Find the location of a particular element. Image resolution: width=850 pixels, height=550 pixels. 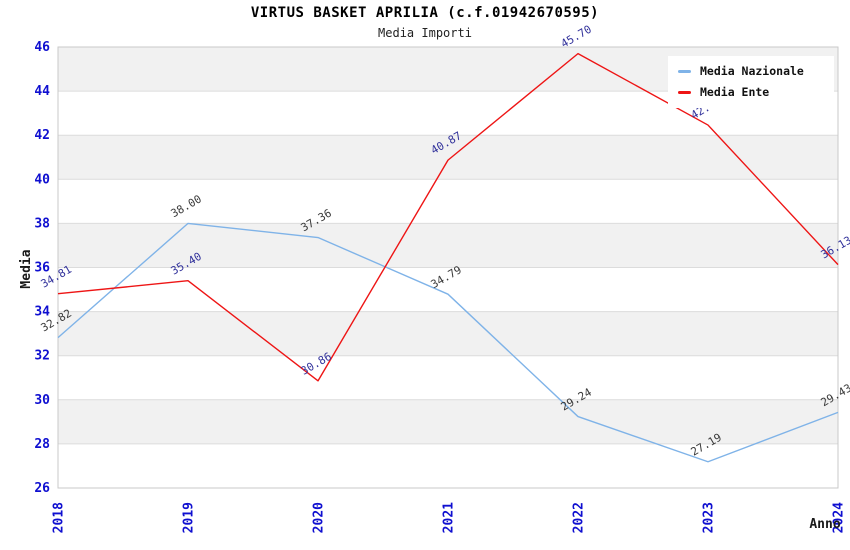

data-point-label: 38.00 is located at coordinates (186, 206).